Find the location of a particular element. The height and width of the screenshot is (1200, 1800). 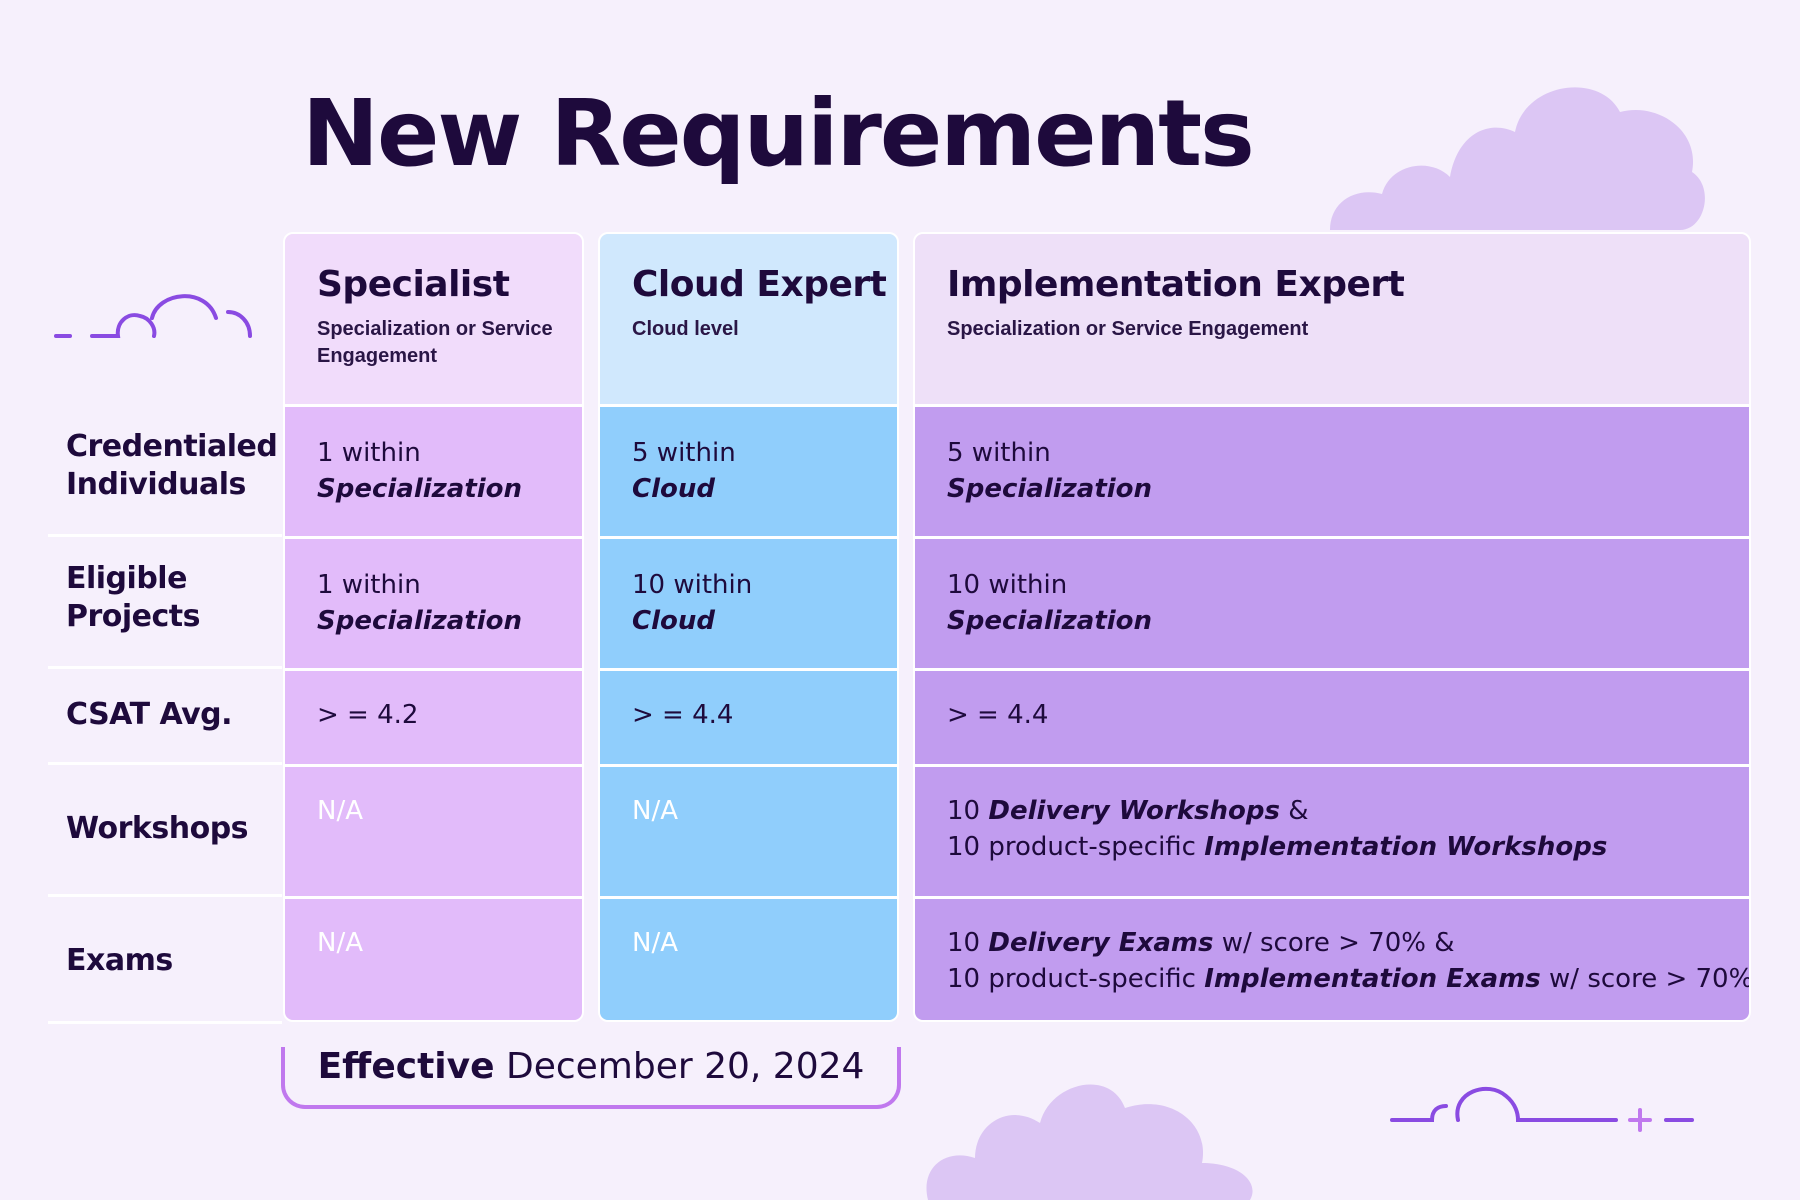

cell-eligible: 10 within Cloud is located at coordinates (748, 603).